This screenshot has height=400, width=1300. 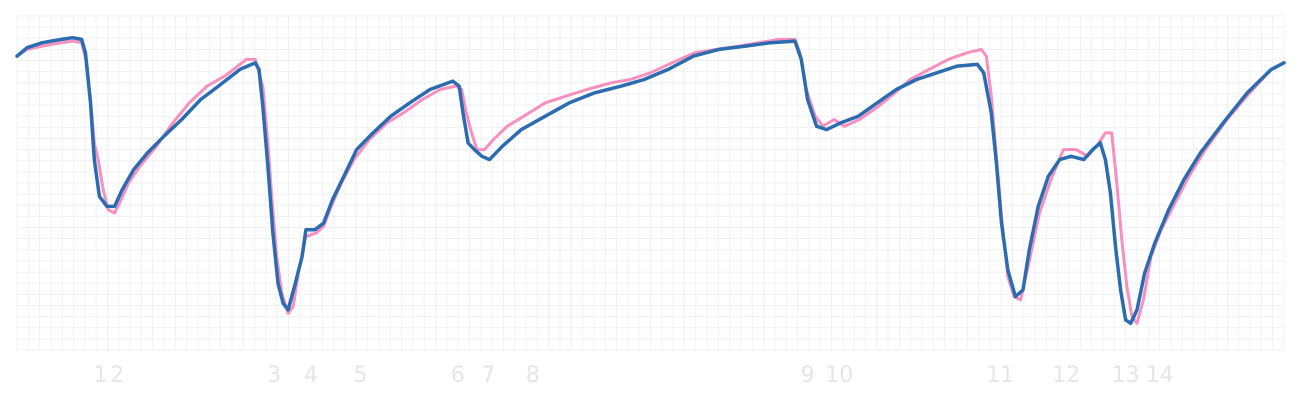 What do you see at coordinates (274, 375) in the screenshot?
I see `x-tick-label: 3` at bounding box center [274, 375].